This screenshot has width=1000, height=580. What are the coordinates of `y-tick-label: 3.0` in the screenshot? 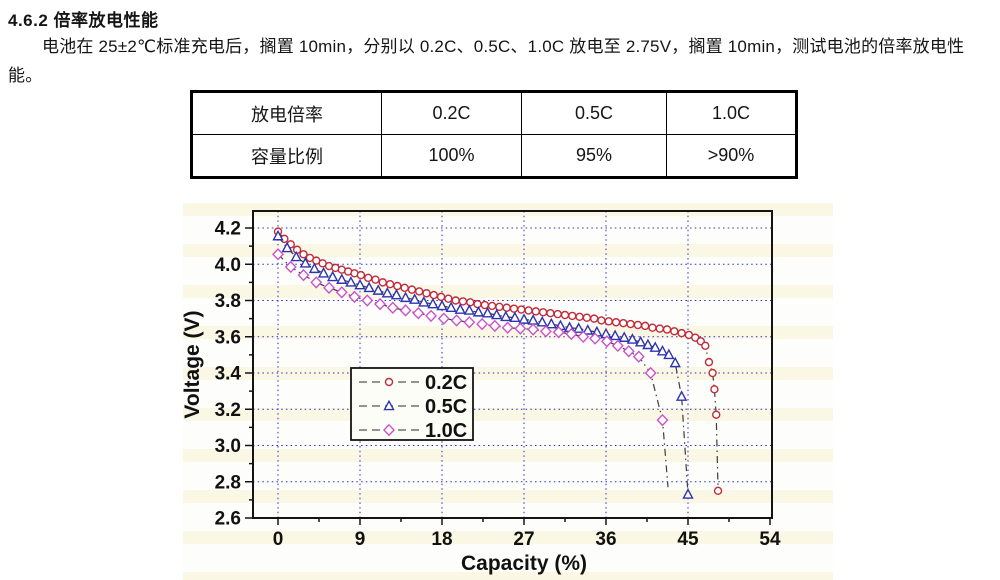 It's located at (228, 446).